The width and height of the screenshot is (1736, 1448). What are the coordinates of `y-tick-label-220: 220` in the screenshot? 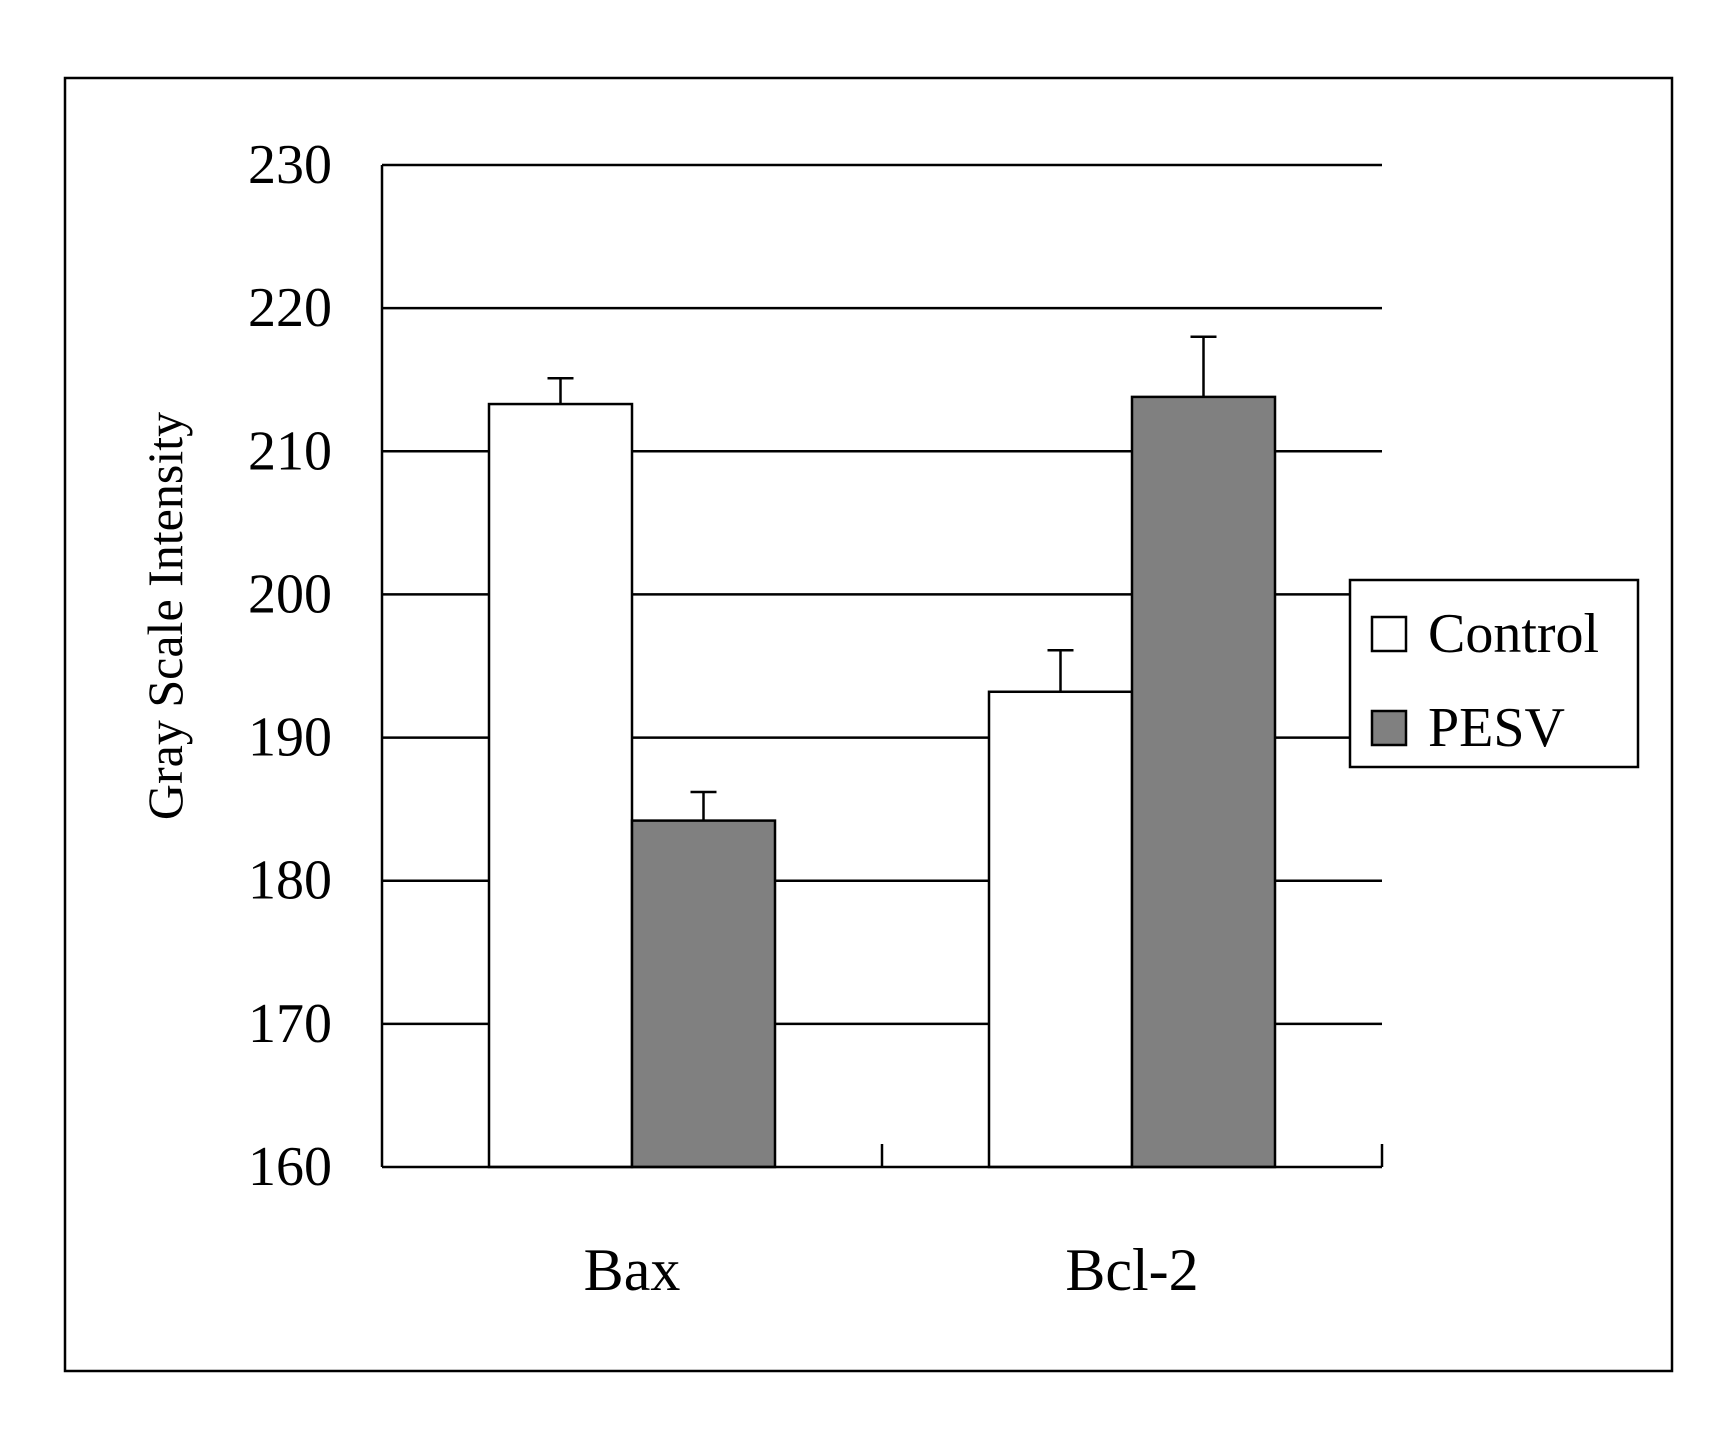 It's located at (290, 308).